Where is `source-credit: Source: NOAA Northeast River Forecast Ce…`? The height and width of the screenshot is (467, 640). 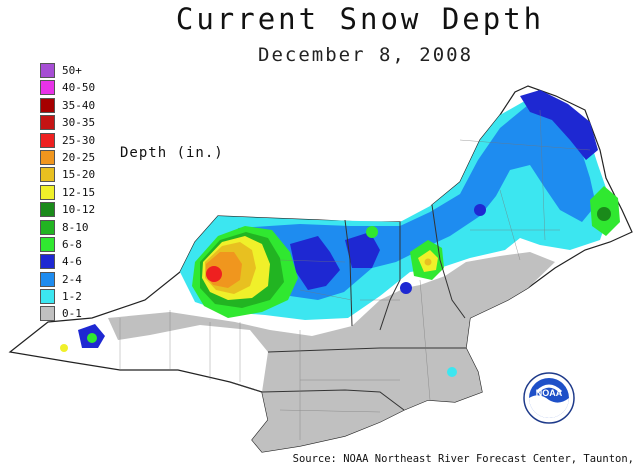 source-credit: Source: NOAA Northeast River Forecast Ce… is located at coordinates (463, 459).